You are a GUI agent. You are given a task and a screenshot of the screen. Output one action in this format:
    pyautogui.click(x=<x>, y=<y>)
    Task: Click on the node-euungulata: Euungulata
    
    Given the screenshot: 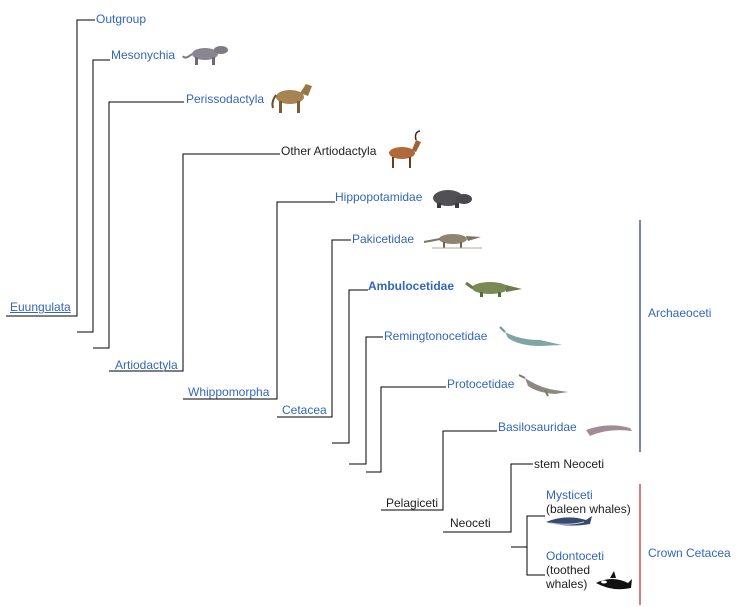 What is the action you would take?
    pyautogui.click(x=40, y=307)
    